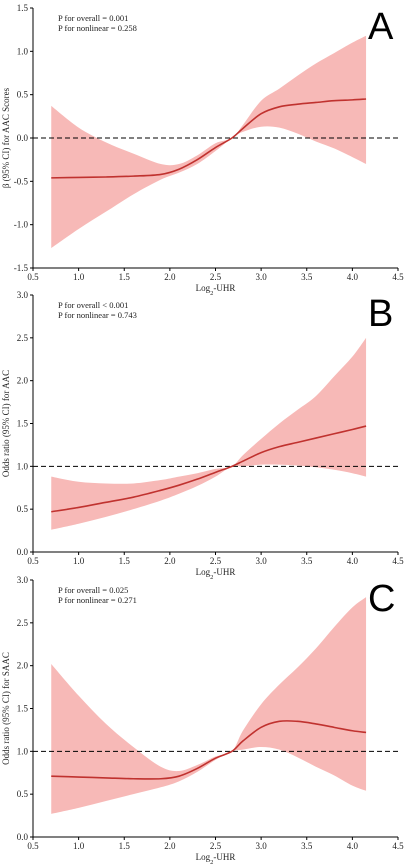 This screenshot has width=409, height=864. Describe the element at coordinates (6, 423) in the screenshot. I see `y-axis-title: Odds ratio (95% CI) for AAC` at that location.